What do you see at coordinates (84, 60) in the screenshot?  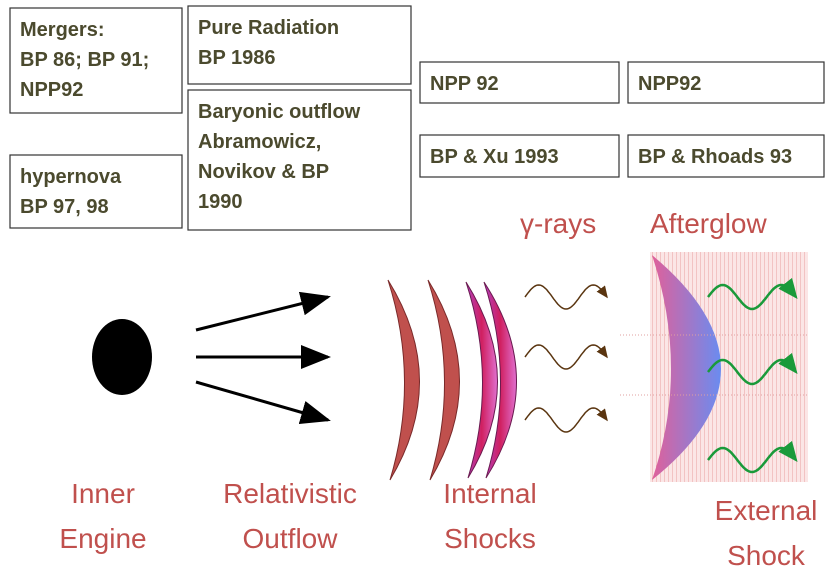 I see `reference-text: BP 86; BP 91;` at bounding box center [84, 60].